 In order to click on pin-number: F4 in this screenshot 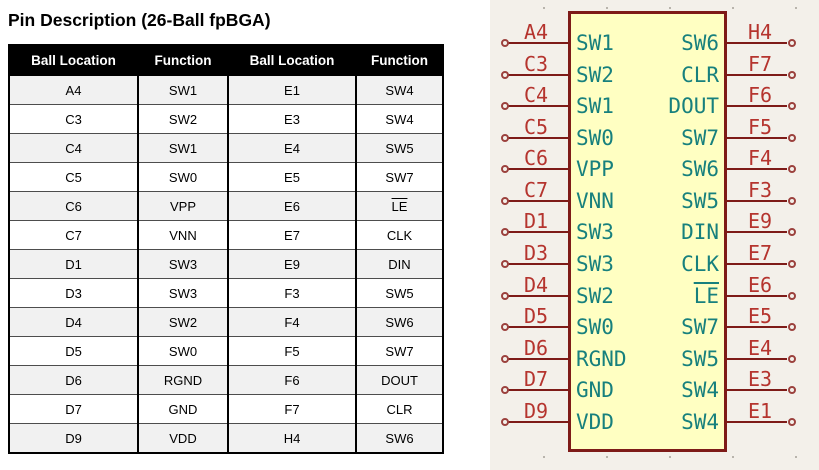, I will do `click(760, 158)`.